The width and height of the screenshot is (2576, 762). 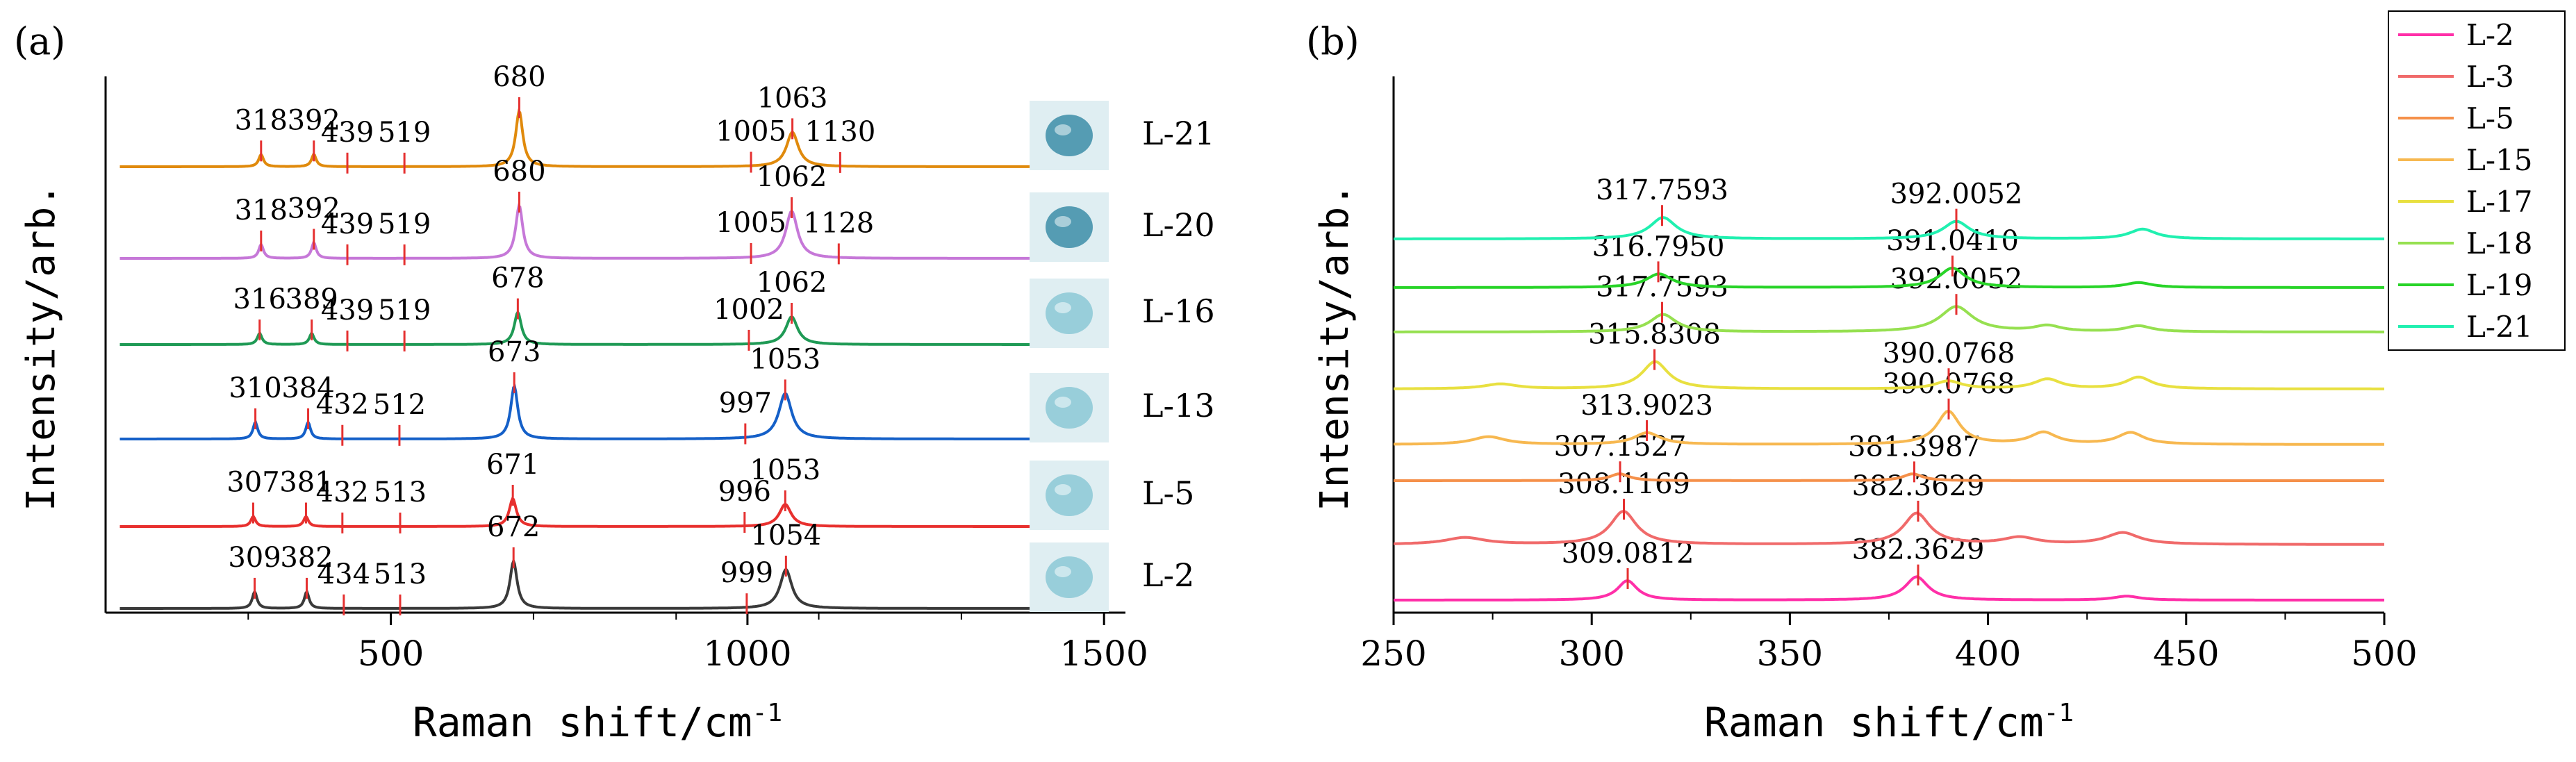 What do you see at coordinates (260, 299) in the screenshot?
I see `peak-label: 316` at bounding box center [260, 299].